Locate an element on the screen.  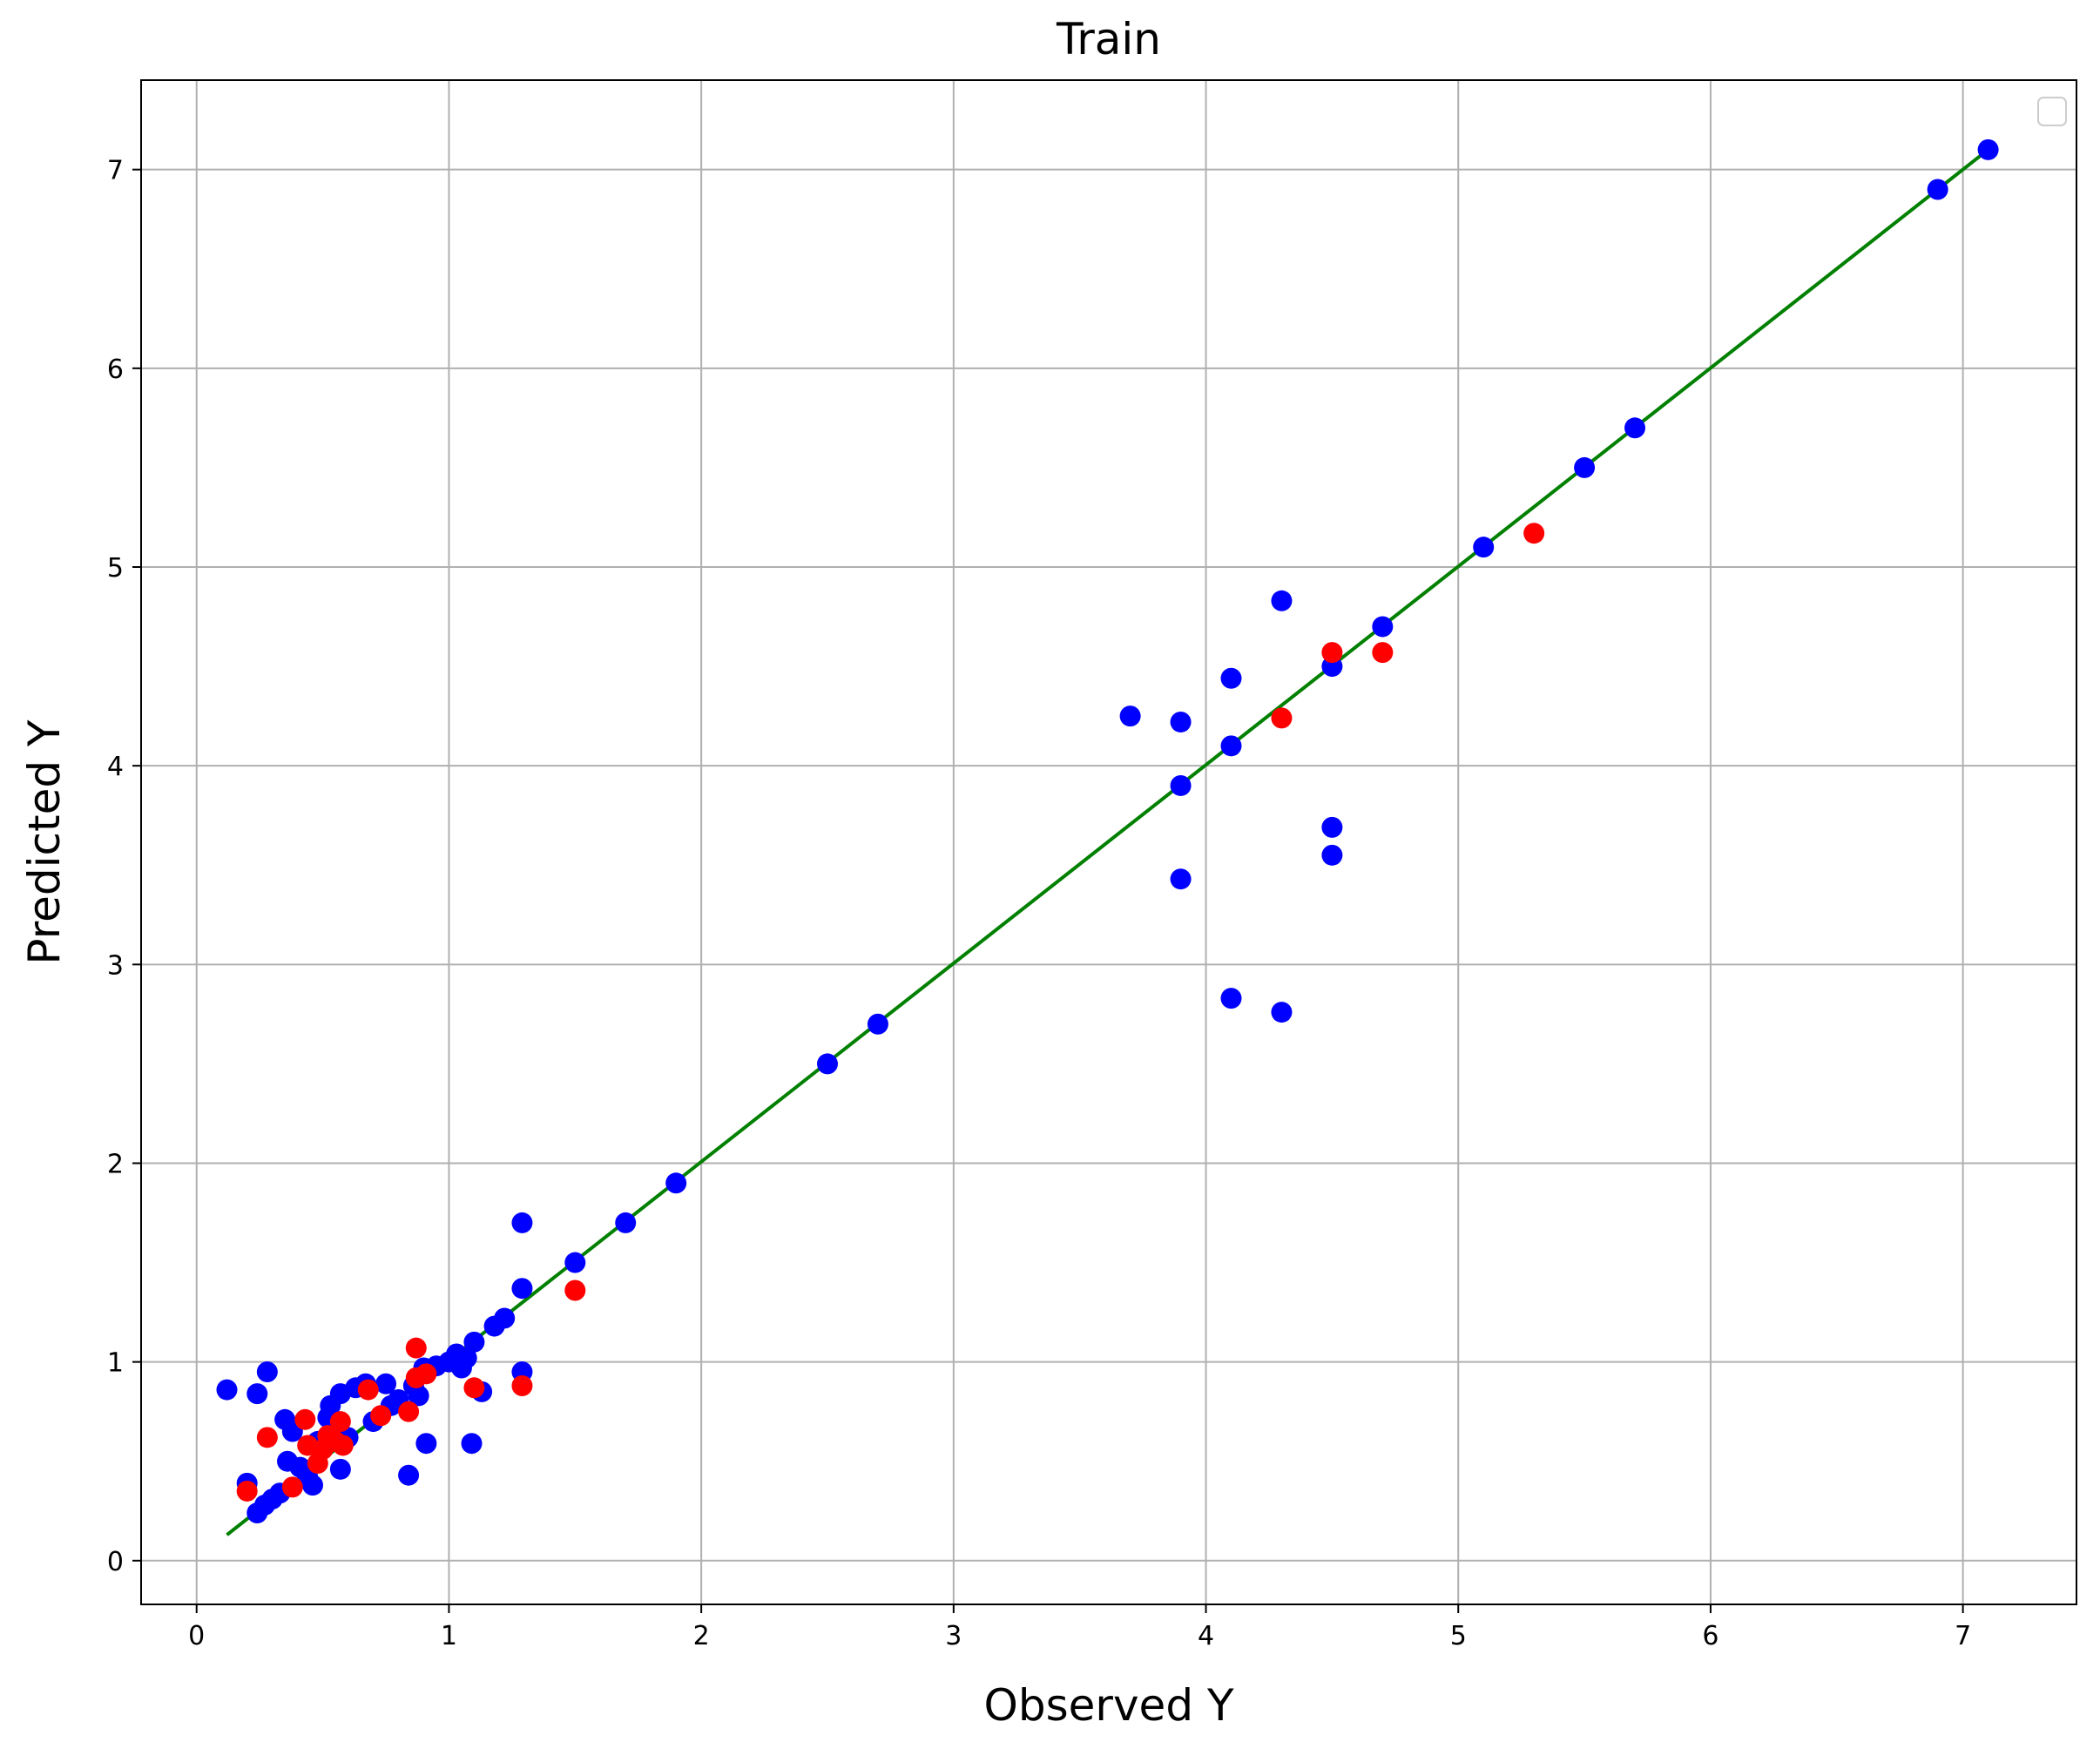
x-tick-label: 3 is located at coordinates (953, 1636).